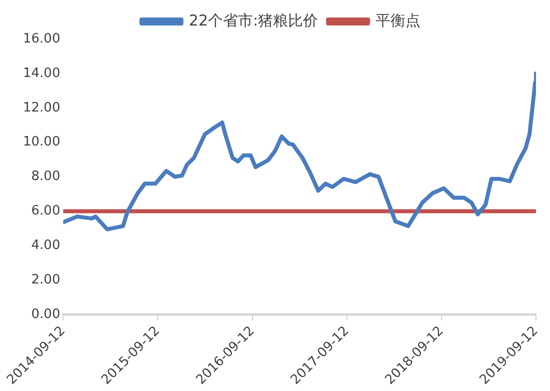 This screenshot has width=550, height=391. I want to click on y-tick-label: 2.00, so click(45, 280).